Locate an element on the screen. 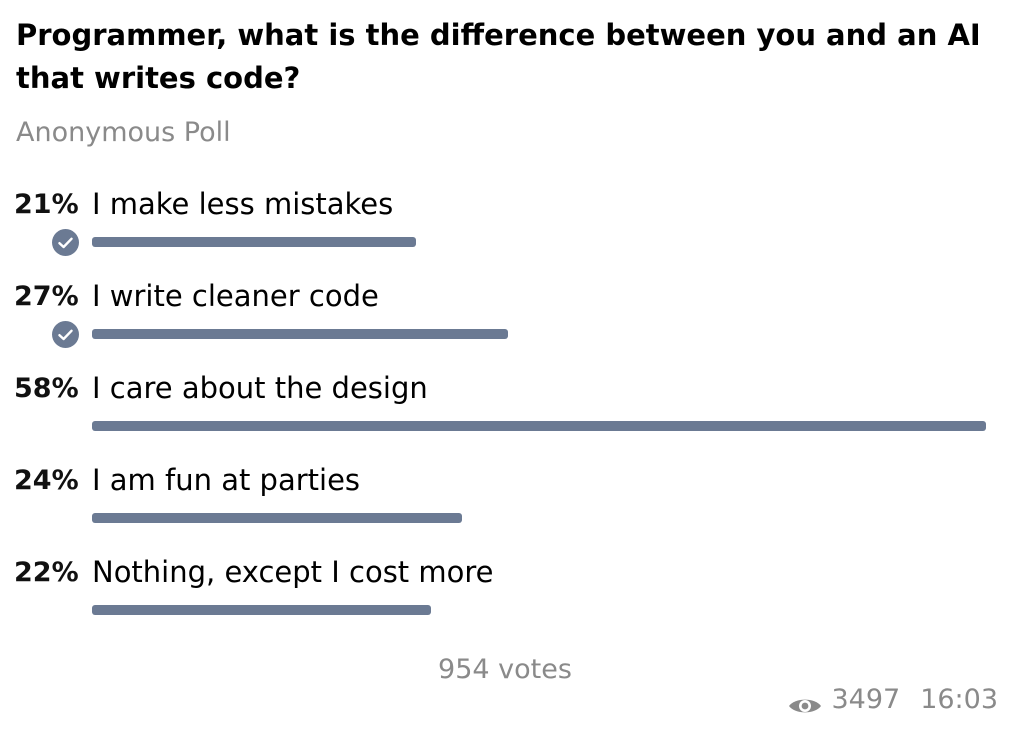 The image size is (1016, 729). poll-type-label: Anonymous Poll is located at coordinates (123, 132).